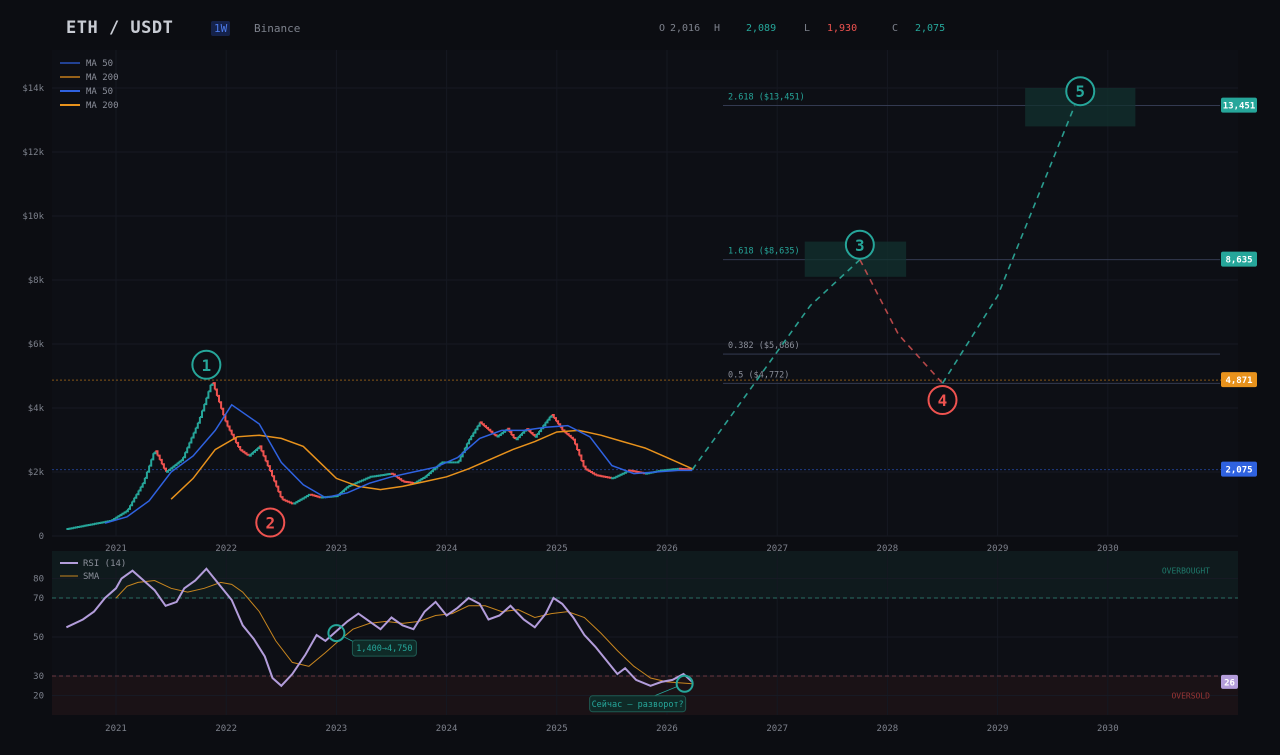  I want to click on price-x-tick: 2022, so click(226, 549).